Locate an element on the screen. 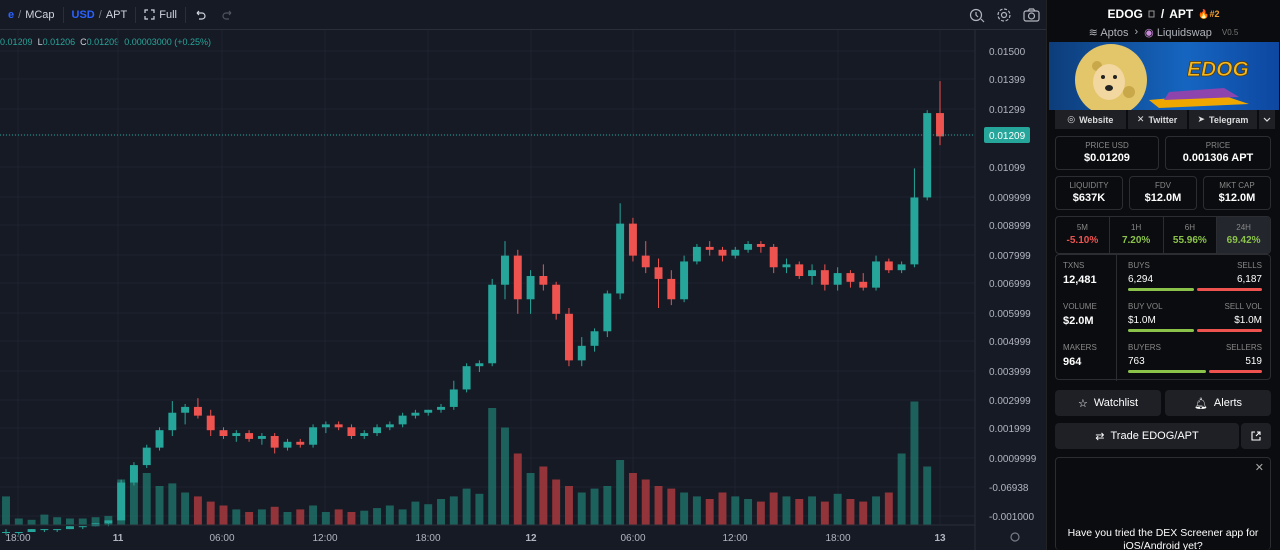 The image size is (1280, 550). fullscreen-icon is located at coordinates (149, 14).